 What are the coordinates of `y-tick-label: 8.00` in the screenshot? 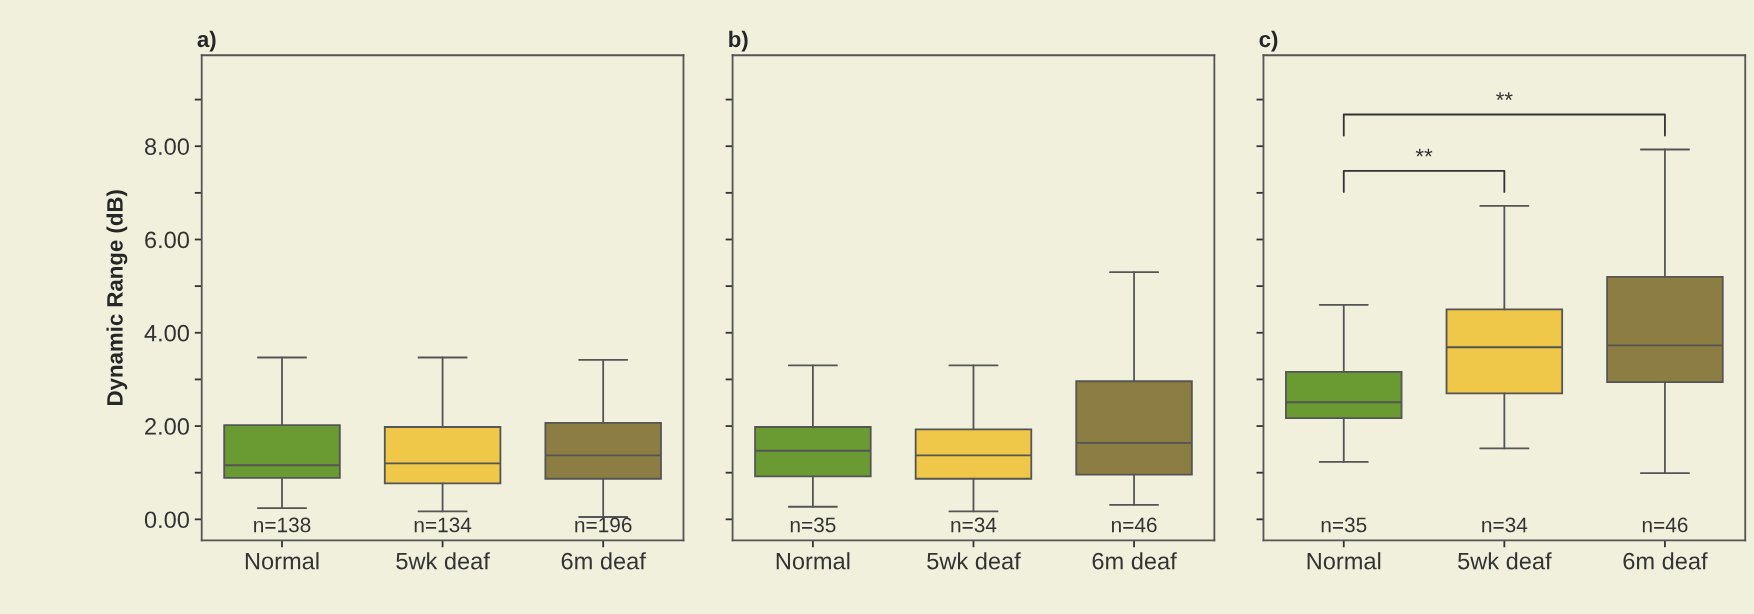 It's located at (166, 146).